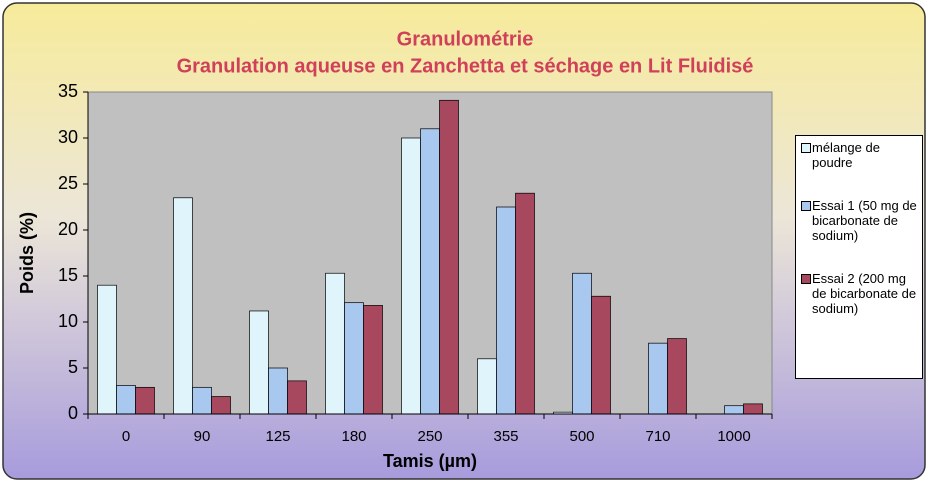  What do you see at coordinates (864, 220) in the screenshot?
I see `legend-label: Essai 1 (50 mg de bicarbonate de sodium)` at bounding box center [864, 220].